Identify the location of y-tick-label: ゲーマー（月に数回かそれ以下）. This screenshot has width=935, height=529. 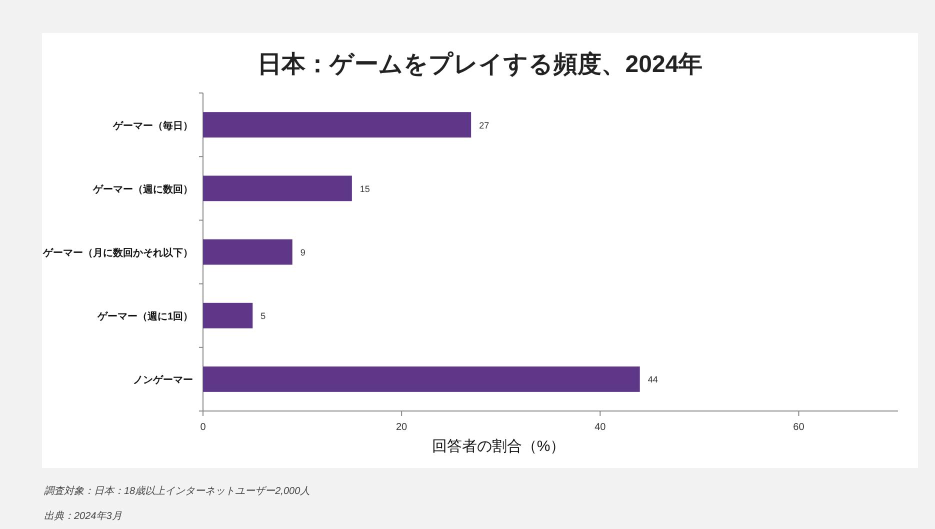
(117, 253).